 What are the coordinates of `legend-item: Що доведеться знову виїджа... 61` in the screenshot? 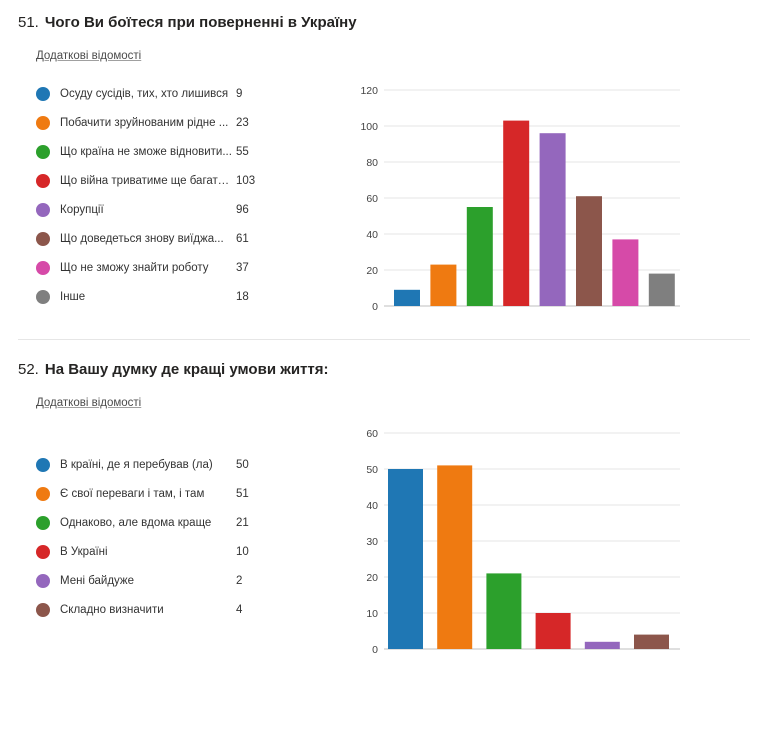 It's located at (151, 239).